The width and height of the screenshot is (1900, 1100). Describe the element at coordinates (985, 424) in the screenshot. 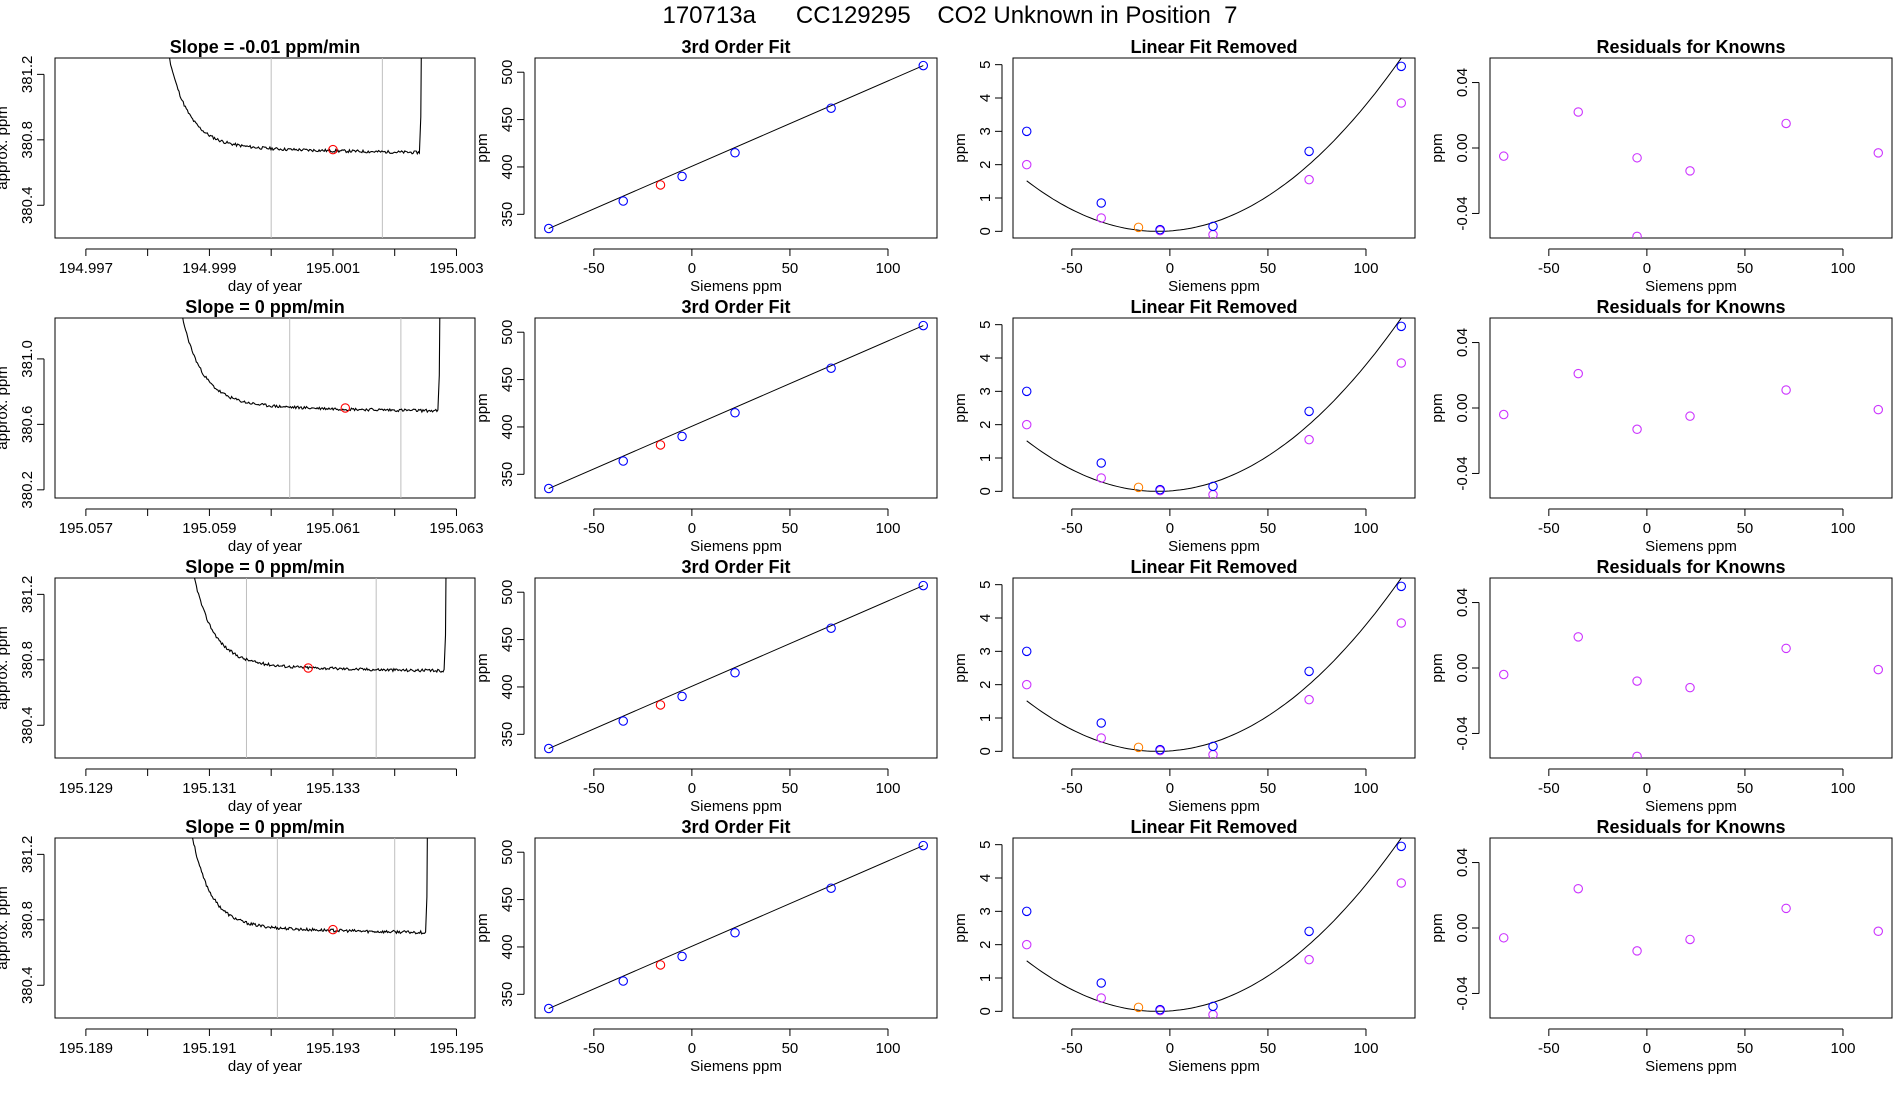

I see `y-tick-label: 2` at that location.